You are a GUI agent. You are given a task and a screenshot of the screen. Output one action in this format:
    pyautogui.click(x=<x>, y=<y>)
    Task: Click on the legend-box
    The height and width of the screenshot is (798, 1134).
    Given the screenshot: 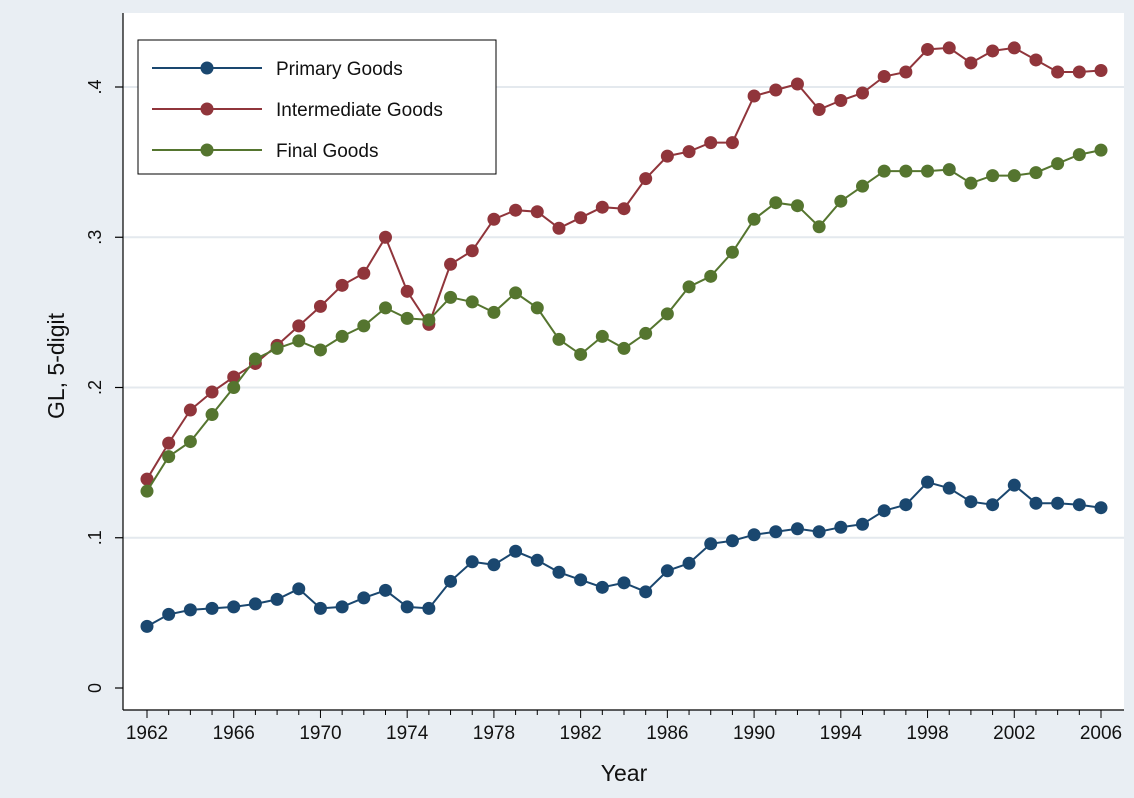 What is the action you would take?
    pyautogui.click(x=317, y=107)
    